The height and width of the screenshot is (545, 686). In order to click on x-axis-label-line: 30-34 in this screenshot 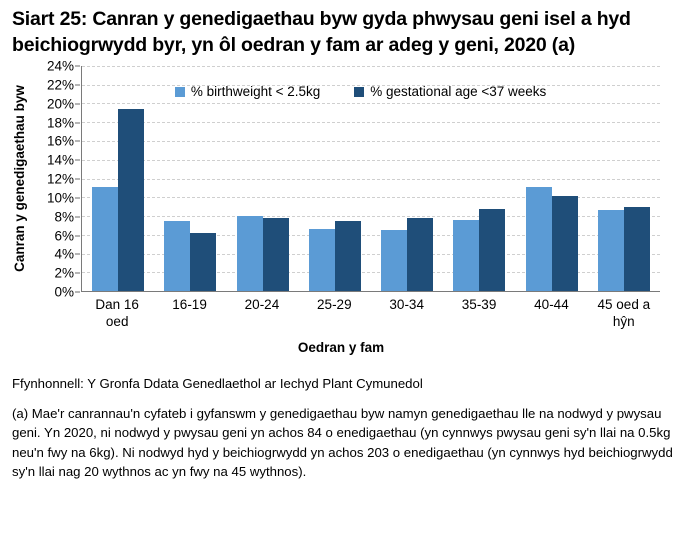, I will do `click(406, 304)`.